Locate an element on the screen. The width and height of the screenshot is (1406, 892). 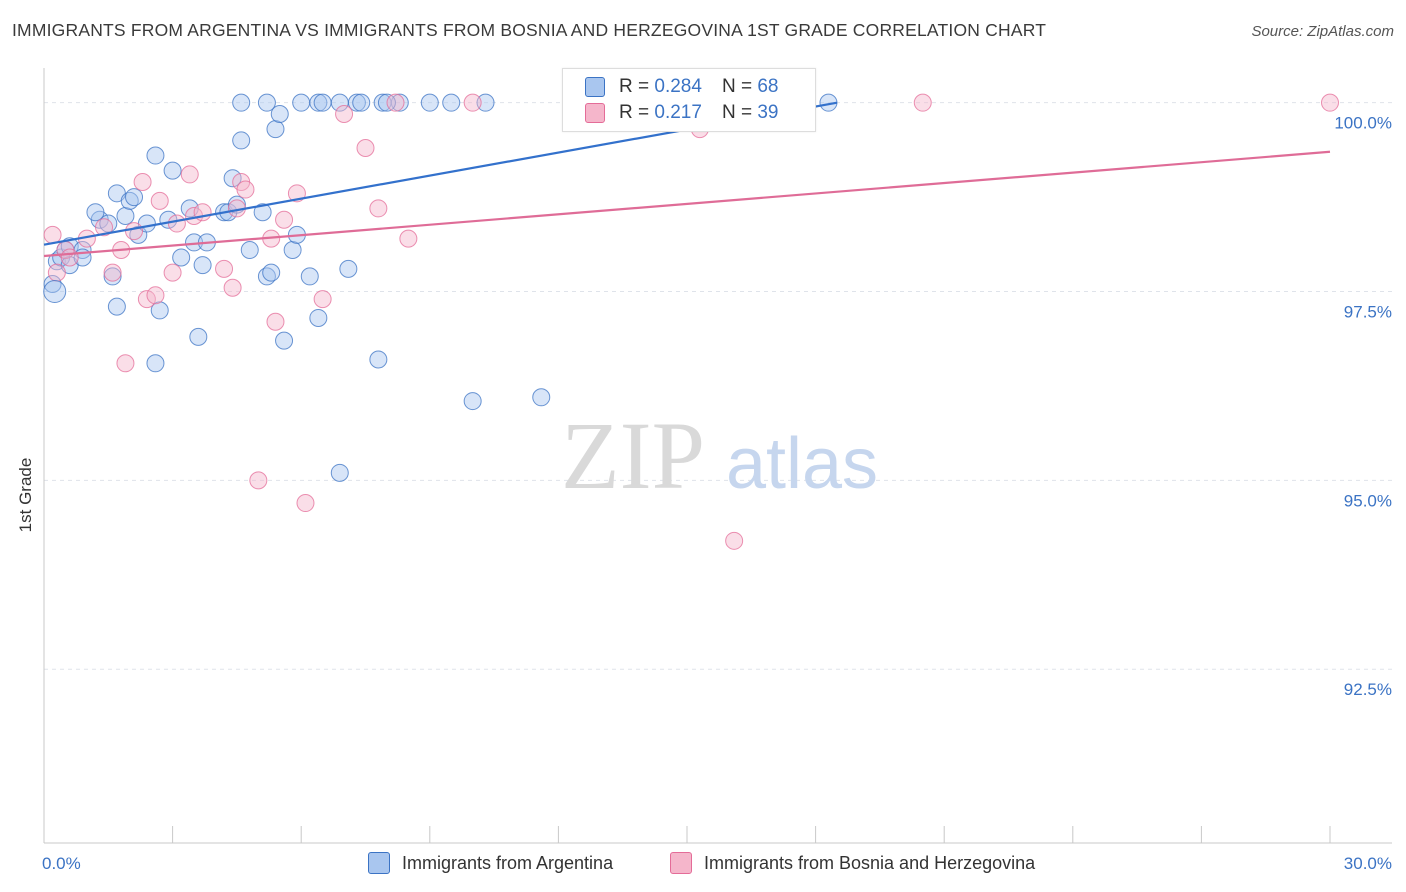
legend-row-argentina: R = 0.284 N = 68 is located at coordinates (681, 87).